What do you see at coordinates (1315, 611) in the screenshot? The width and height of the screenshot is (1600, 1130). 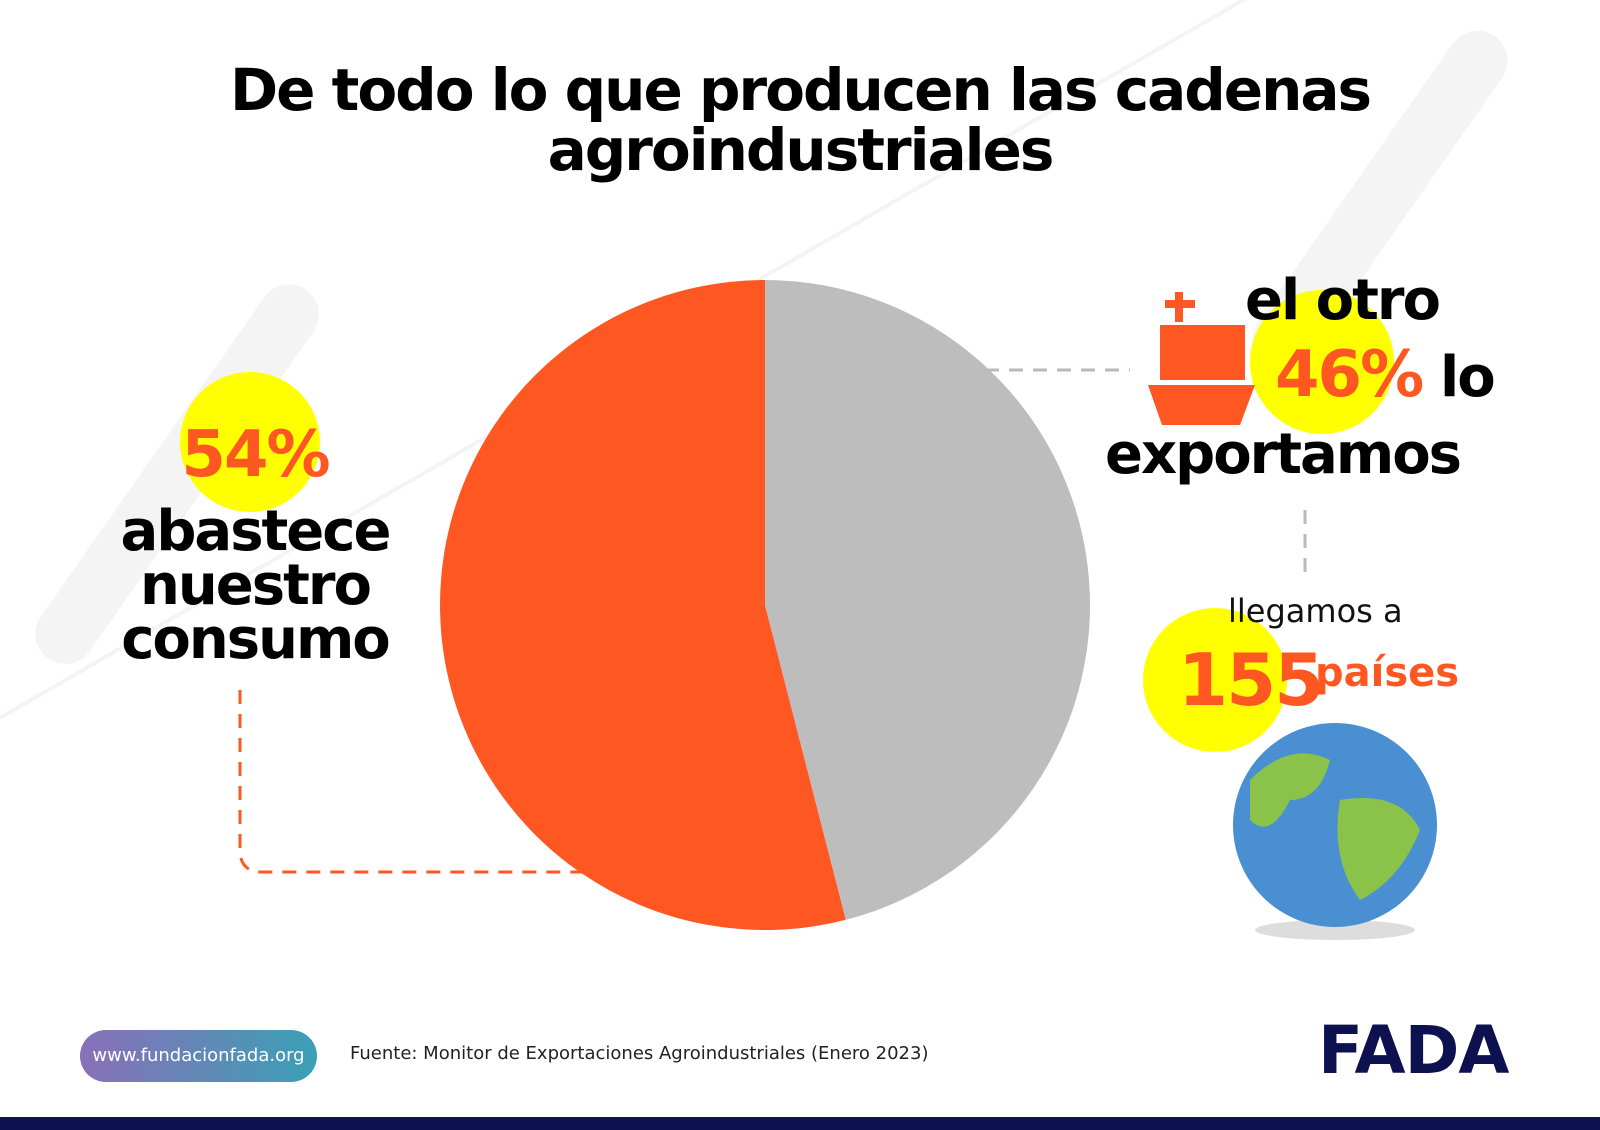 I see `annotation: llegamos a` at bounding box center [1315, 611].